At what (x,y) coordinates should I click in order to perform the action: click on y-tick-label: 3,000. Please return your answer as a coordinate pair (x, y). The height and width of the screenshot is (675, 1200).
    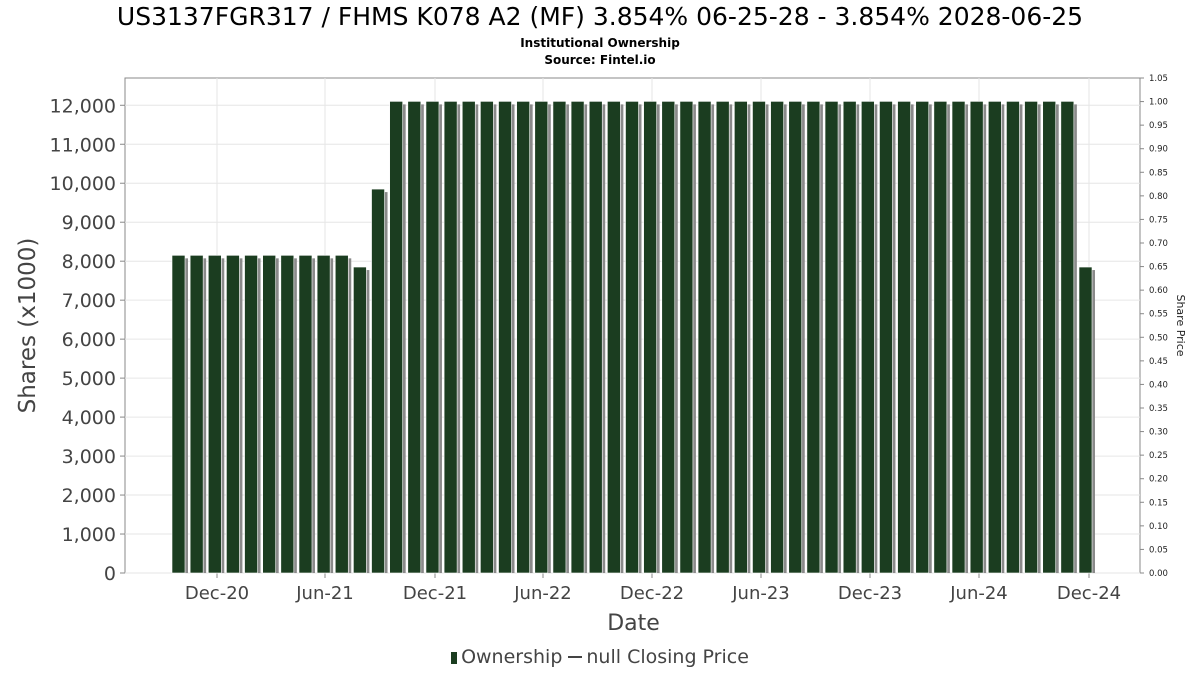
    Looking at the image, I should click on (89, 457).